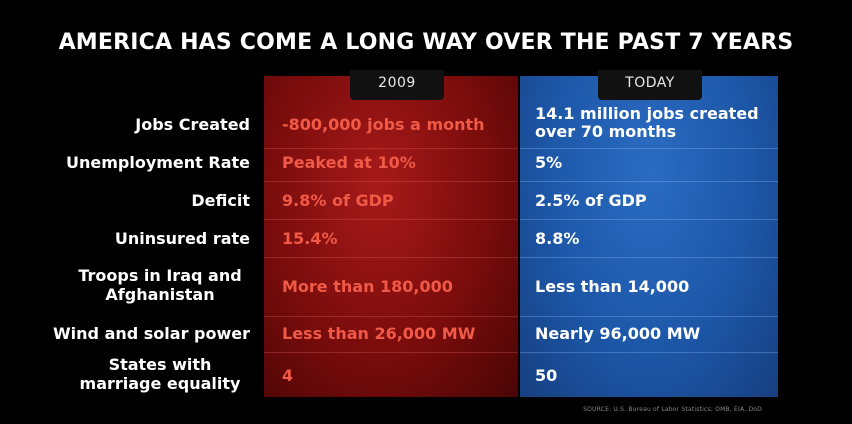 Image resolution: width=852 pixels, height=424 pixels. What do you see at coordinates (612, 286) in the screenshot?
I see `cell-today-troops: Less than 14,000` at bounding box center [612, 286].